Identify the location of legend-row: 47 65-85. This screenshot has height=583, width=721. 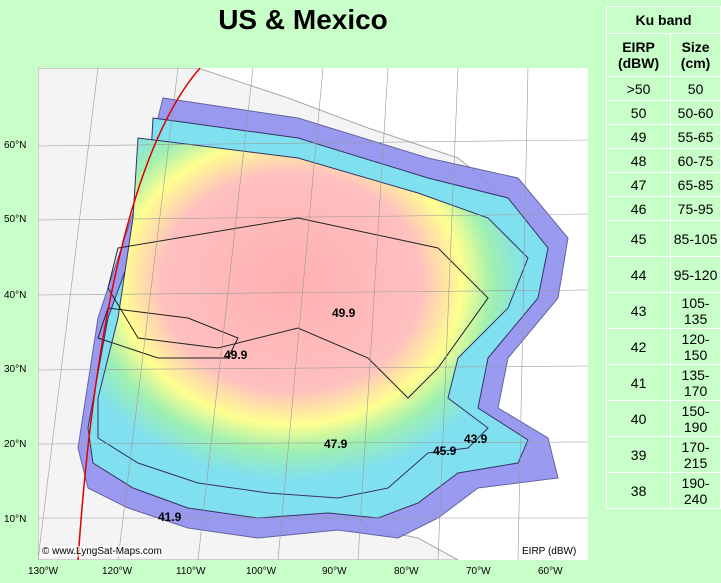
(663, 184).